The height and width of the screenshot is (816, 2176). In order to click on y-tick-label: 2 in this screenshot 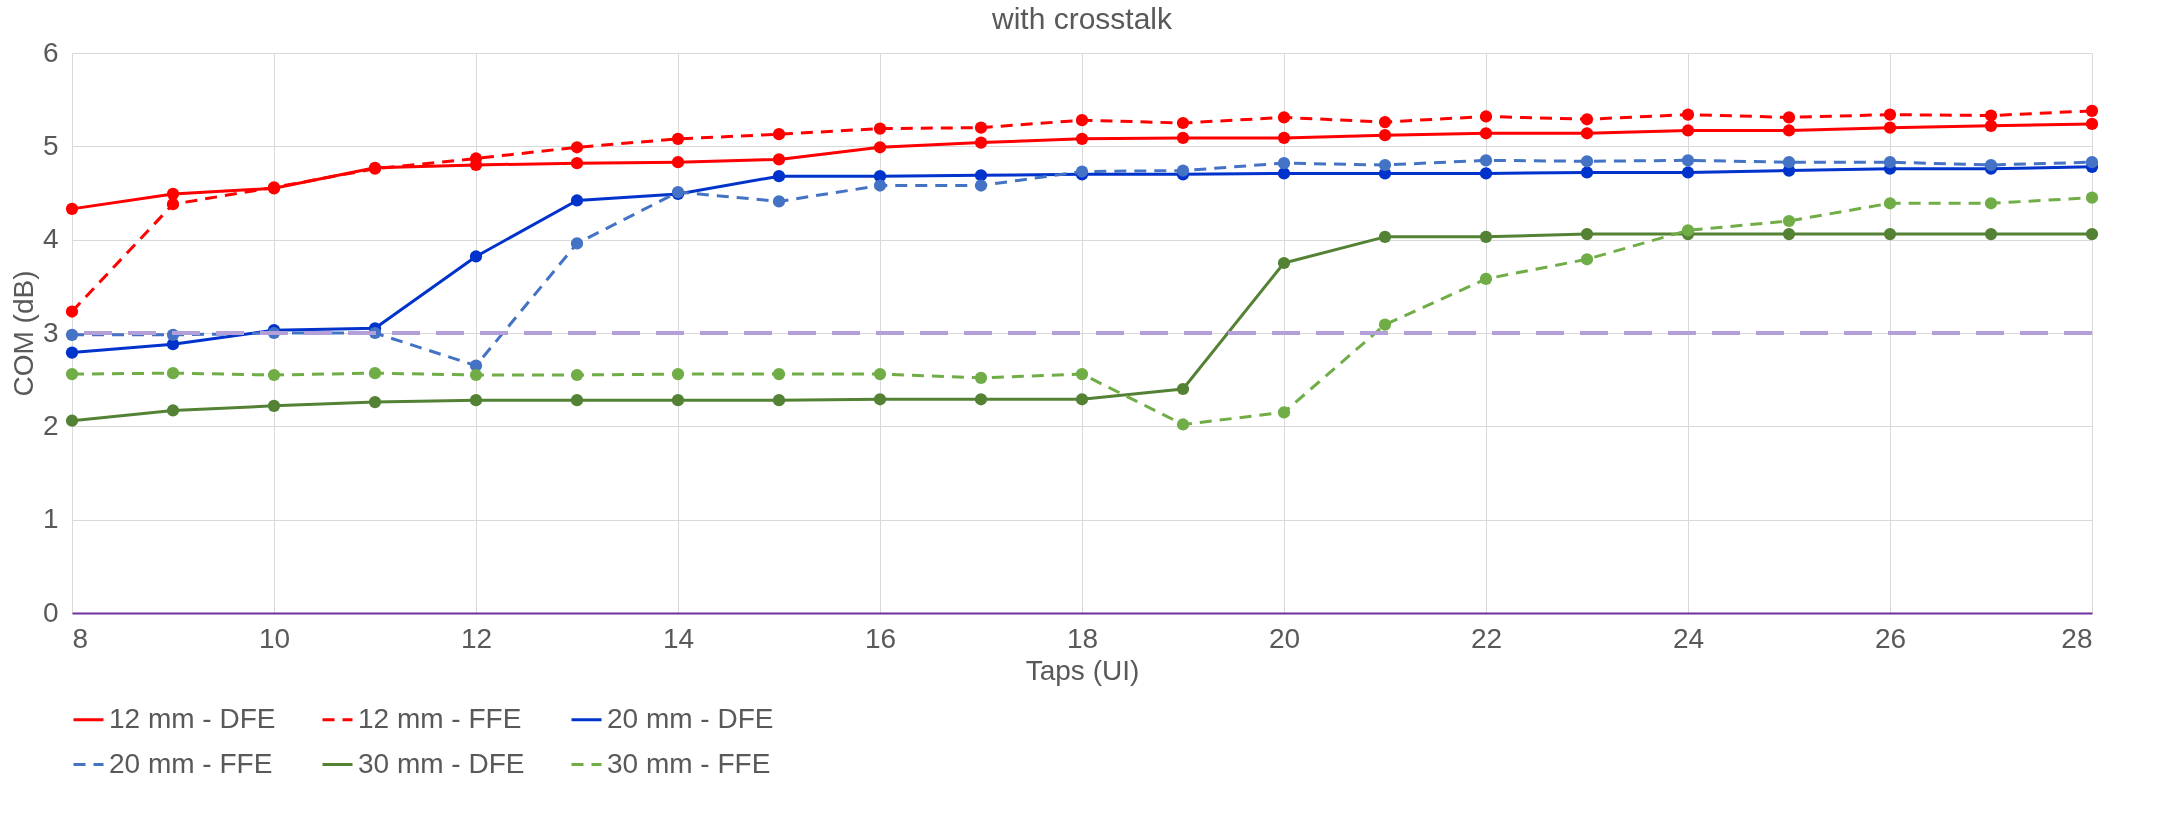, I will do `click(50, 425)`.